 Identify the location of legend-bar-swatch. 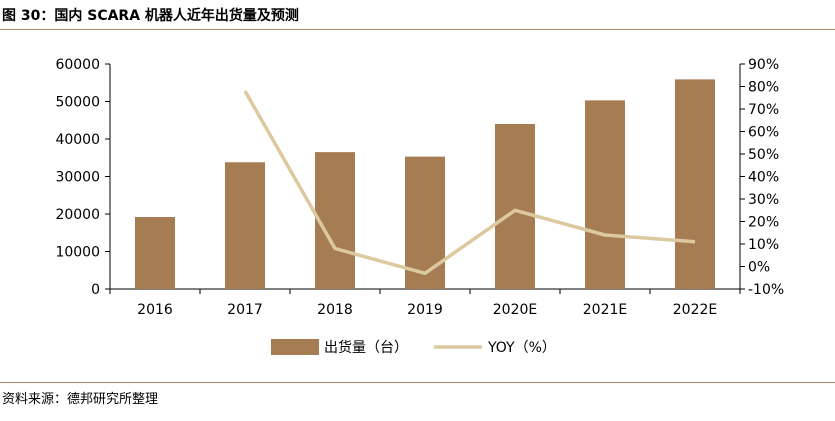
(295, 347).